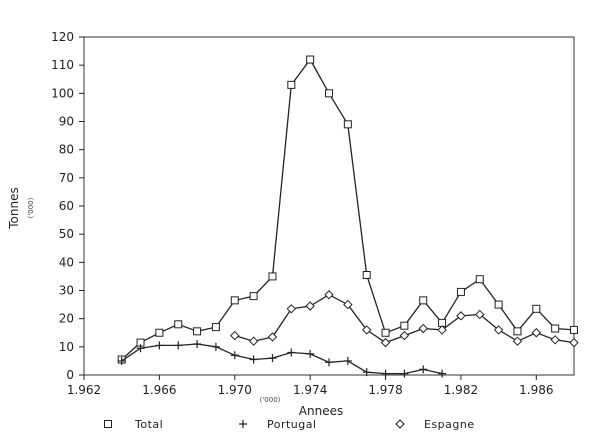 The width and height of the screenshot is (594, 443). Describe the element at coordinates (536, 390) in the screenshot. I see `x-tick-label: 1.986` at that location.